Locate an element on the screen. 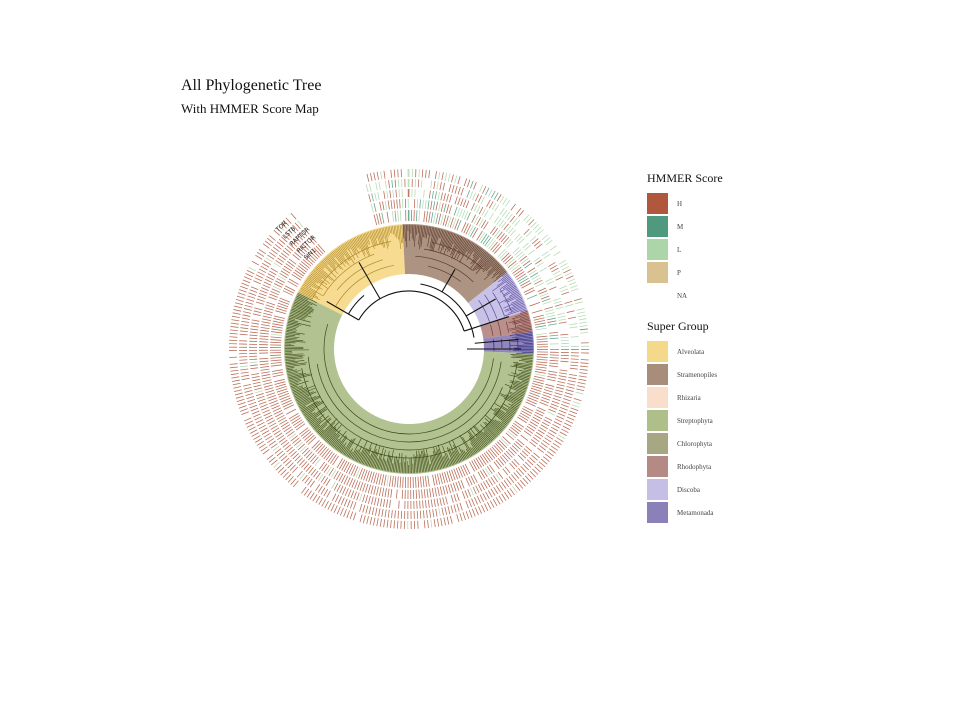 The width and height of the screenshot is (960, 720). super-group-legend-swatch is located at coordinates (657, 512).